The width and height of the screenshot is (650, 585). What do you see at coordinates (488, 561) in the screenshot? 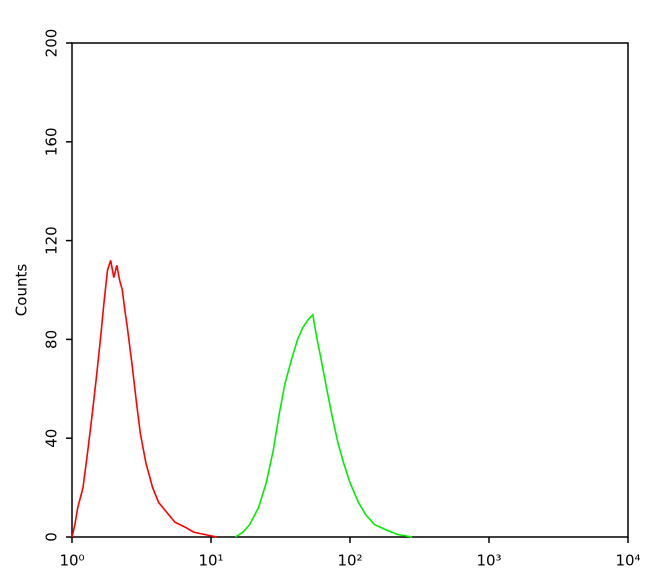
I see `x-tick-label: 10³` at bounding box center [488, 561].